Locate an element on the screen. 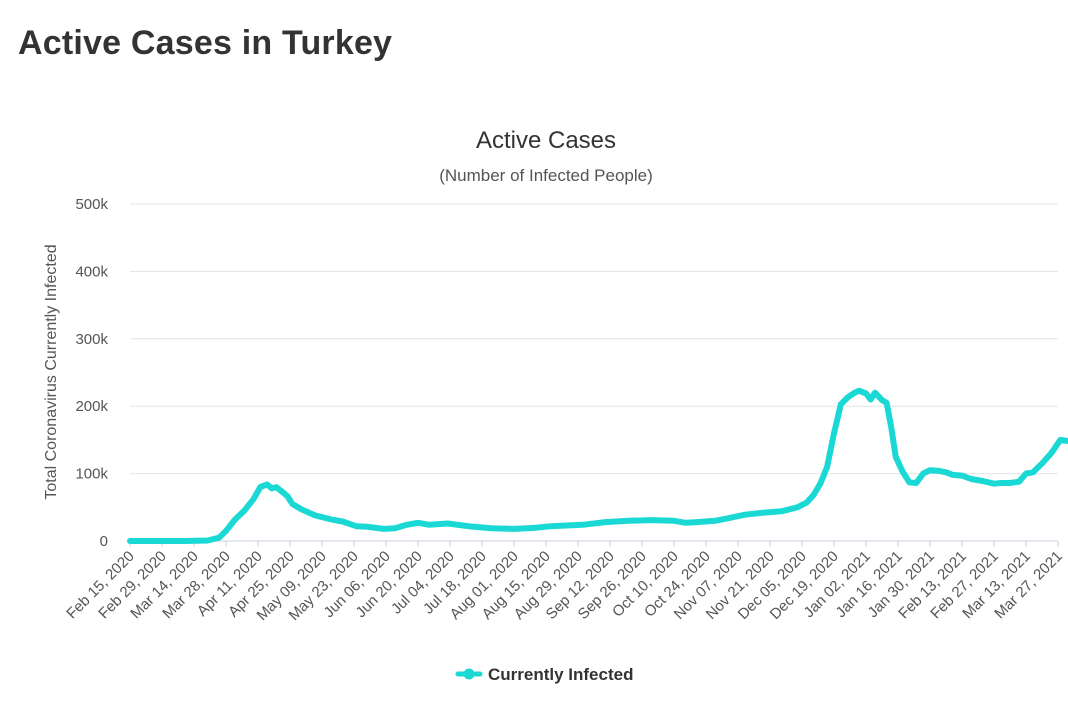 Image resolution: width=1068 pixels, height=701 pixels. y-tick-label: 0 is located at coordinates (104, 541).